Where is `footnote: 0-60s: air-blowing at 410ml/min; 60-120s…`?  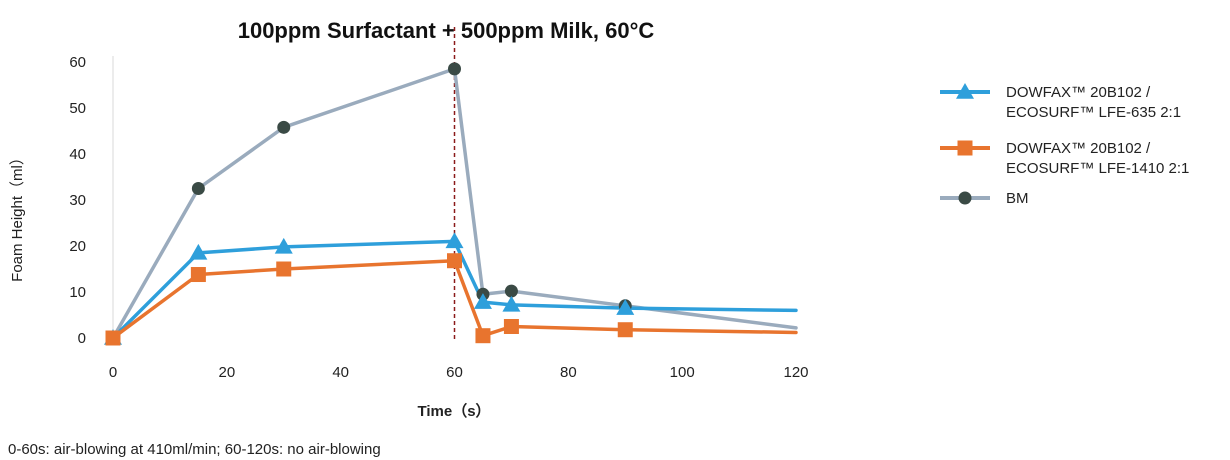
footnote: 0-60s: air-blowing at 410ml/min; 60-120s… is located at coordinates (194, 449).